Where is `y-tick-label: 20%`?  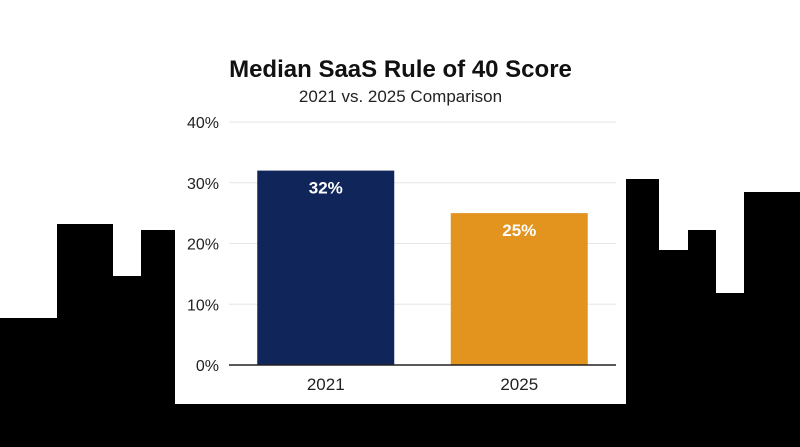 y-tick-label: 20% is located at coordinates (203, 245).